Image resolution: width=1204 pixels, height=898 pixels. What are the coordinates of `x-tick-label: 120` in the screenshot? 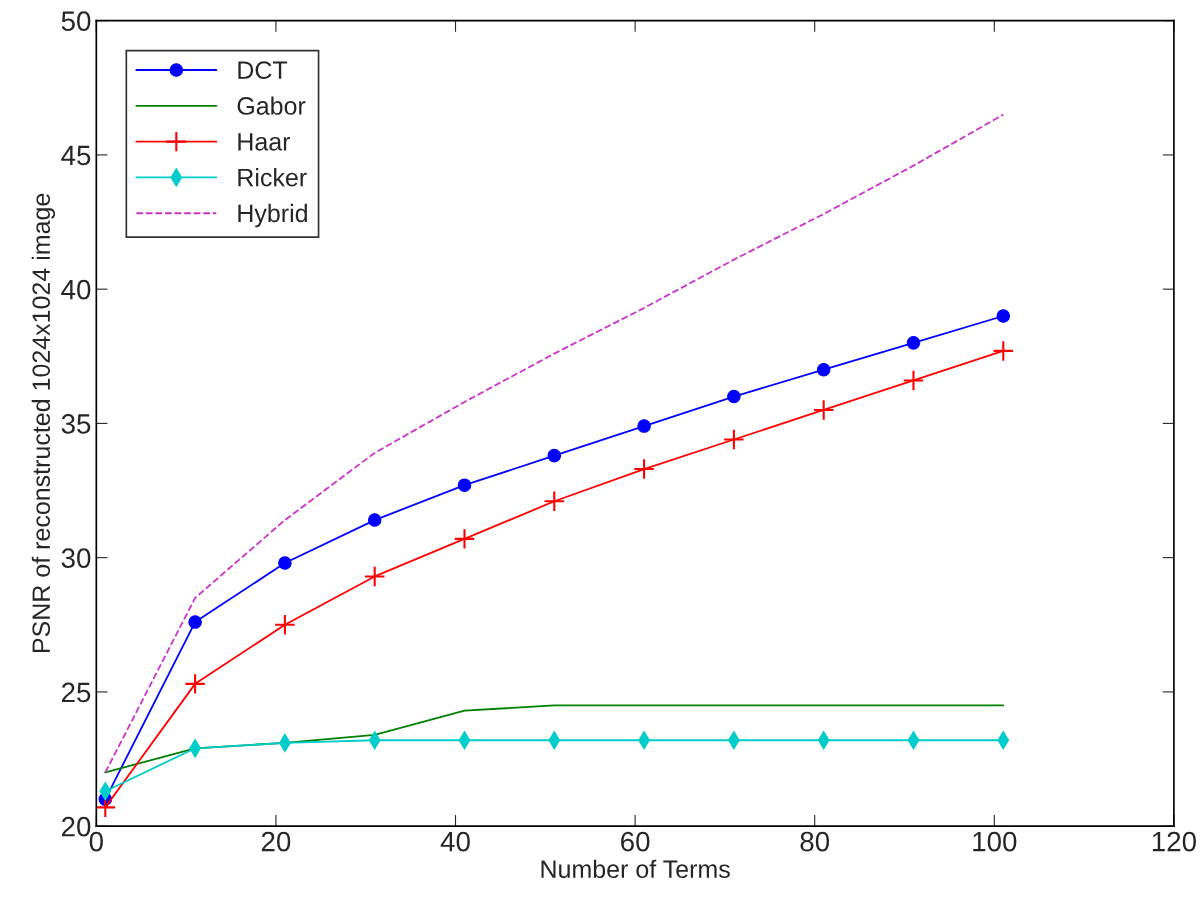 It's located at (1174, 841).